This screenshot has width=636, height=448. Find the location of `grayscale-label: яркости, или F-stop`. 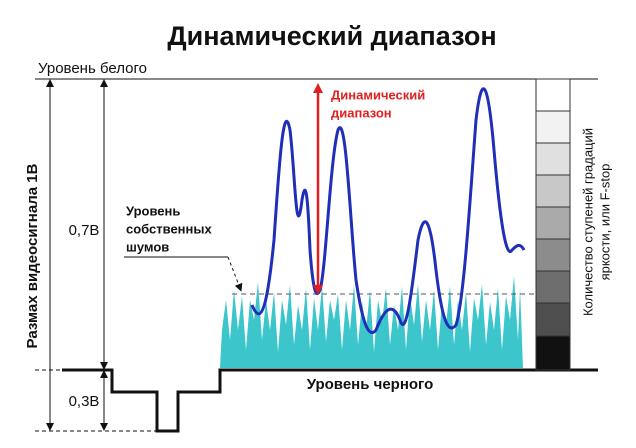

grayscale-label: яркости, или F-stop is located at coordinates (604, 222).